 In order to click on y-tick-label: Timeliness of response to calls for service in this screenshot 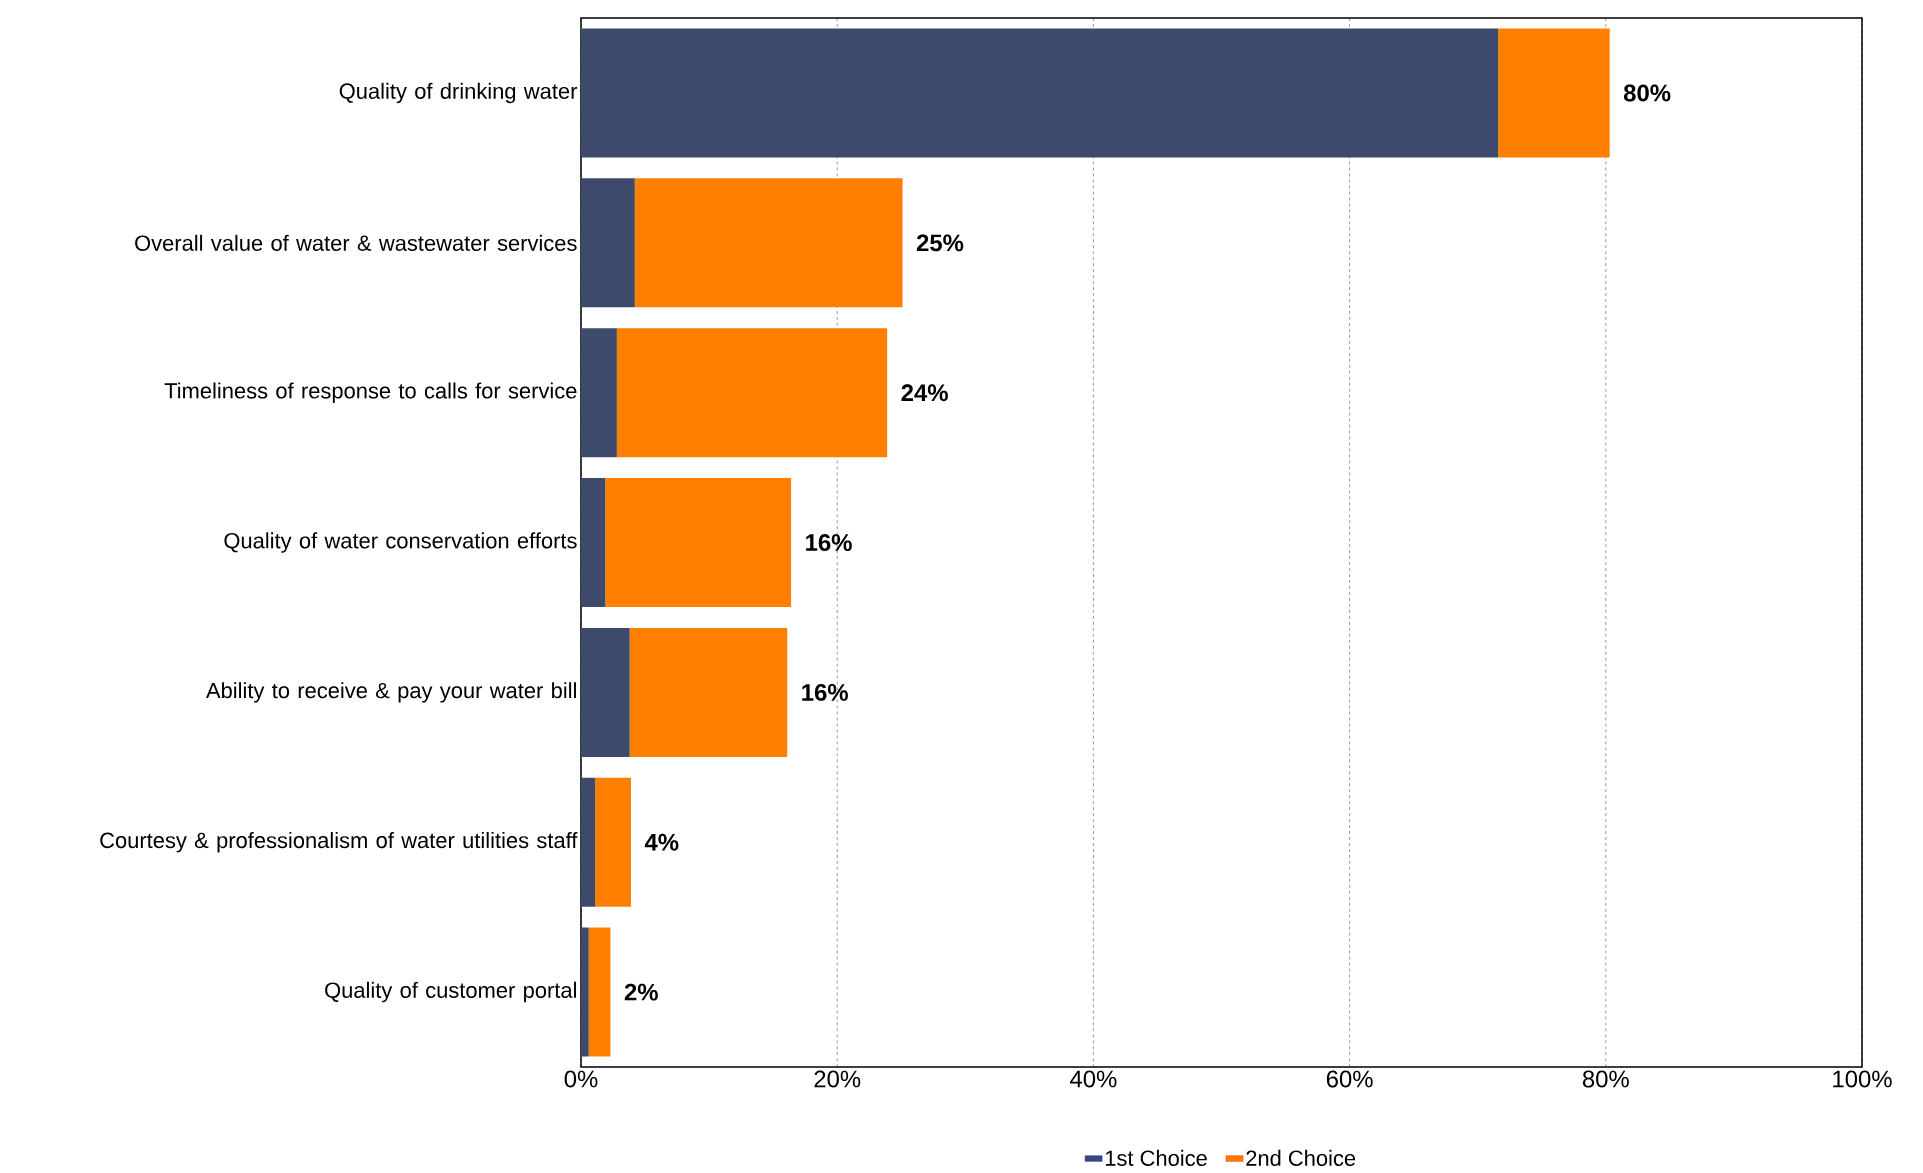, I will do `click(370, 392)`.